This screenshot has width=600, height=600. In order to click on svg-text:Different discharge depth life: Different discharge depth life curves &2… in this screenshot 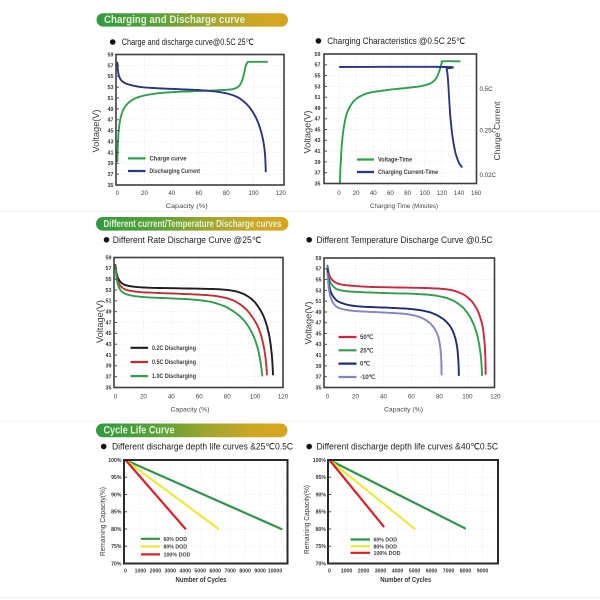, I will do `click(202, 446)`.